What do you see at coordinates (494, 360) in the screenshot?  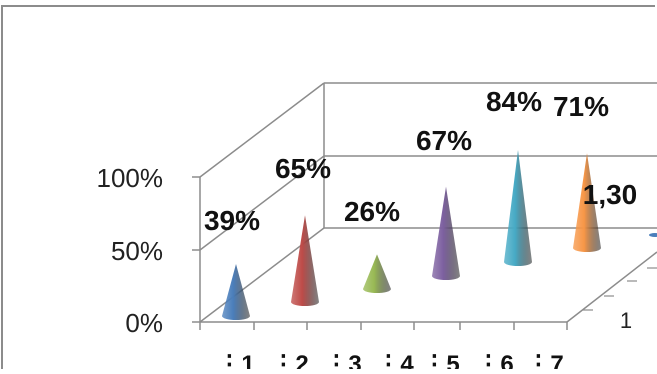 I see `x-tick-label: ⋮6` at bounding box center [494, 360].